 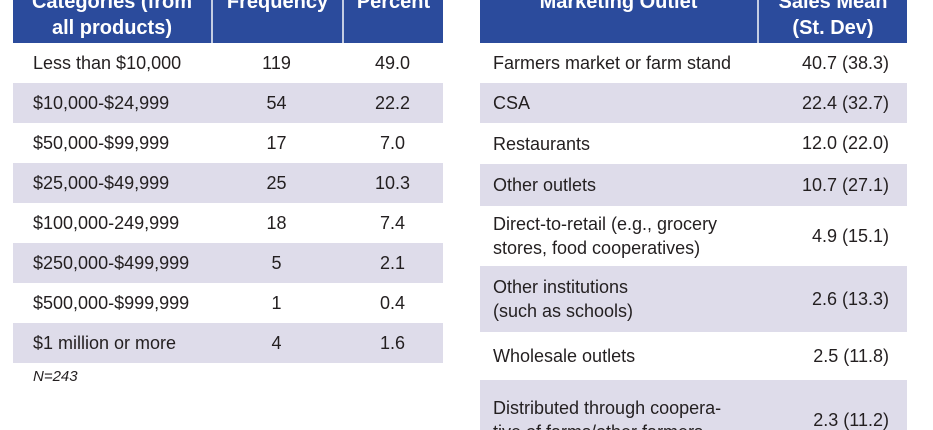 I want to click on percent-cell: 7.4, so click(x=392, y=223).